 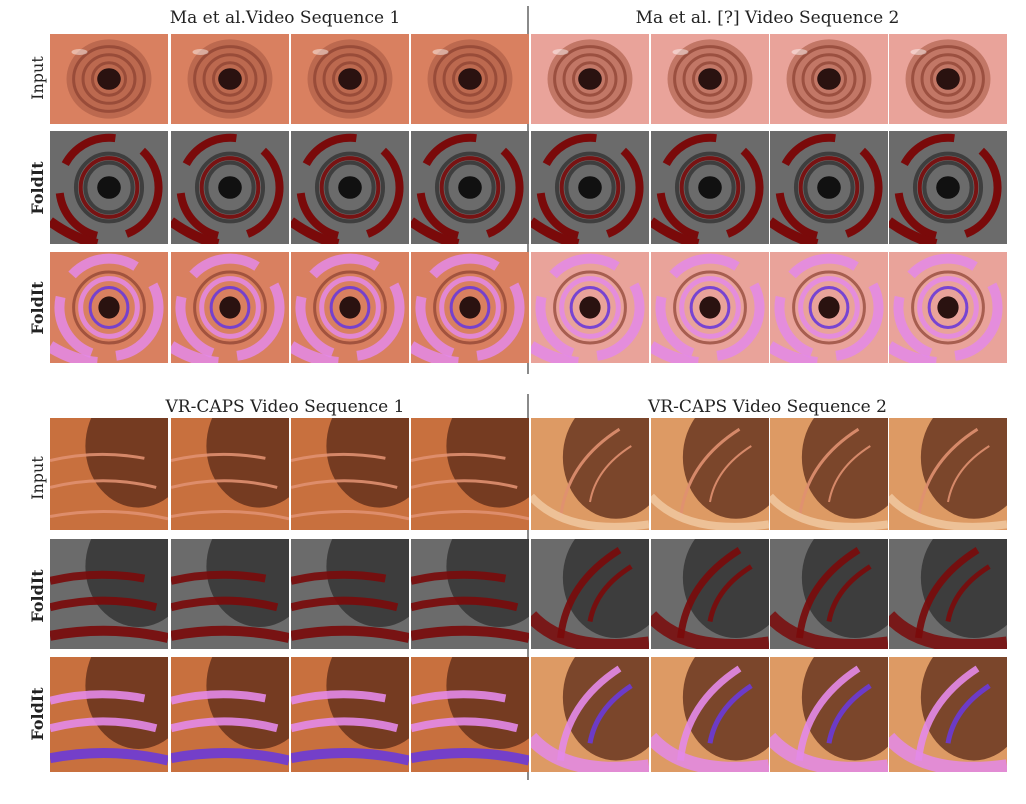 I want to click on group1-title-seq1: Ma et al.Video Sequence 1, so click(x=285, y=18).